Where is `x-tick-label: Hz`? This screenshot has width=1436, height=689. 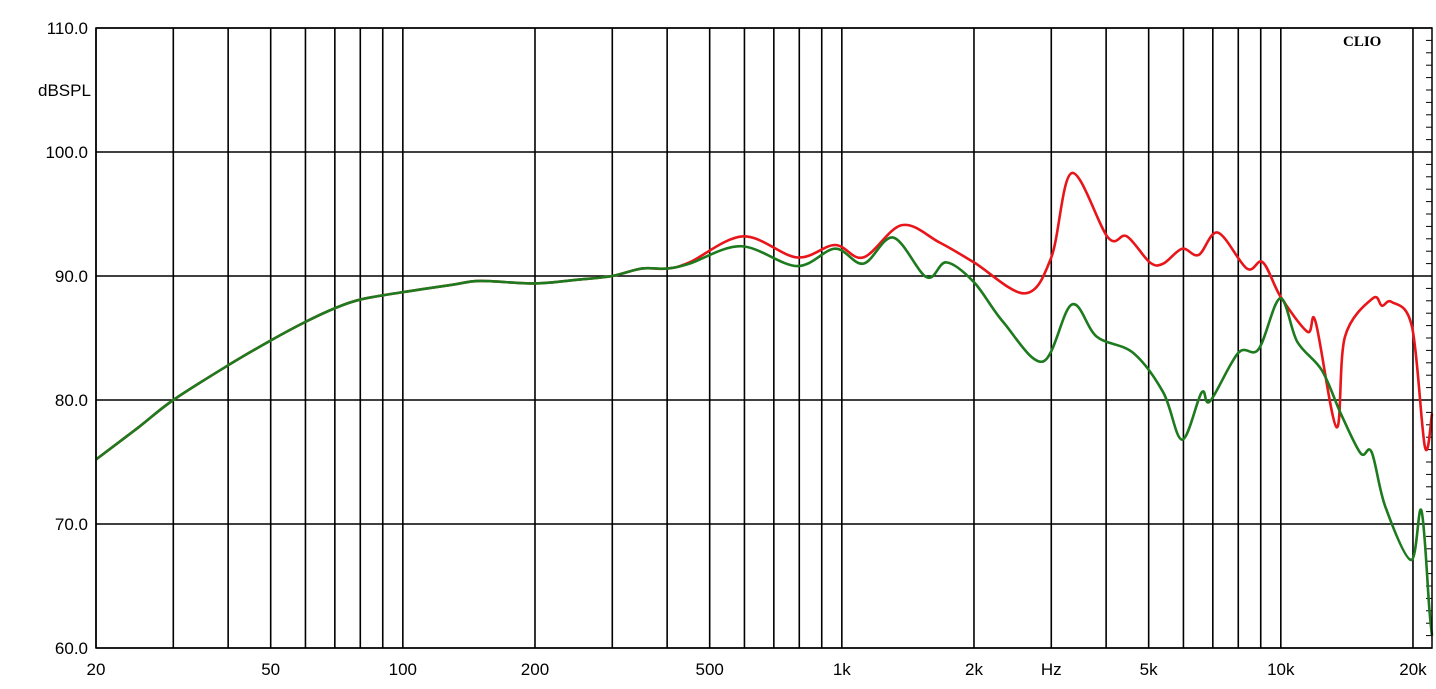 x-tick-label: Hz is located at coordinates (1051, 669).